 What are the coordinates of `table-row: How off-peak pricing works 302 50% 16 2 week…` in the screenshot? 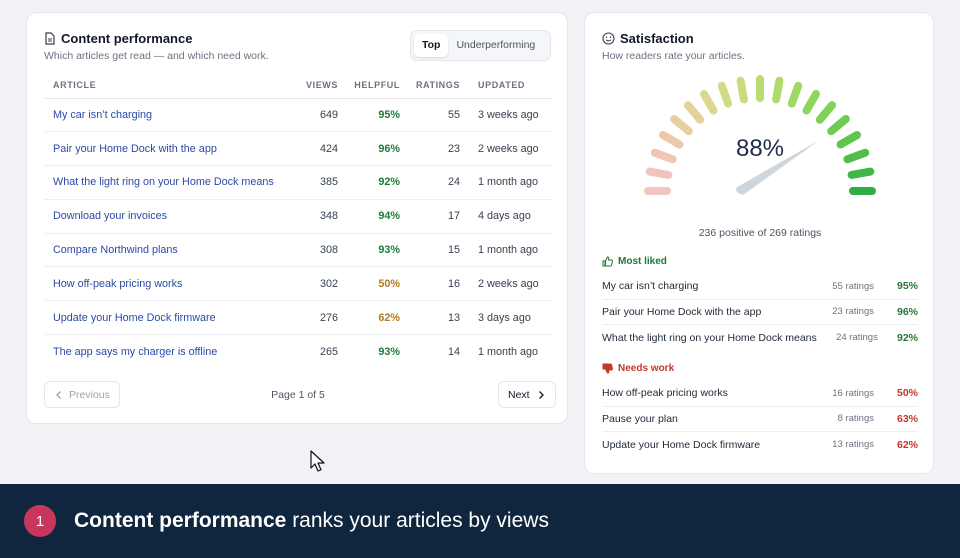 It's located at (298, 284).